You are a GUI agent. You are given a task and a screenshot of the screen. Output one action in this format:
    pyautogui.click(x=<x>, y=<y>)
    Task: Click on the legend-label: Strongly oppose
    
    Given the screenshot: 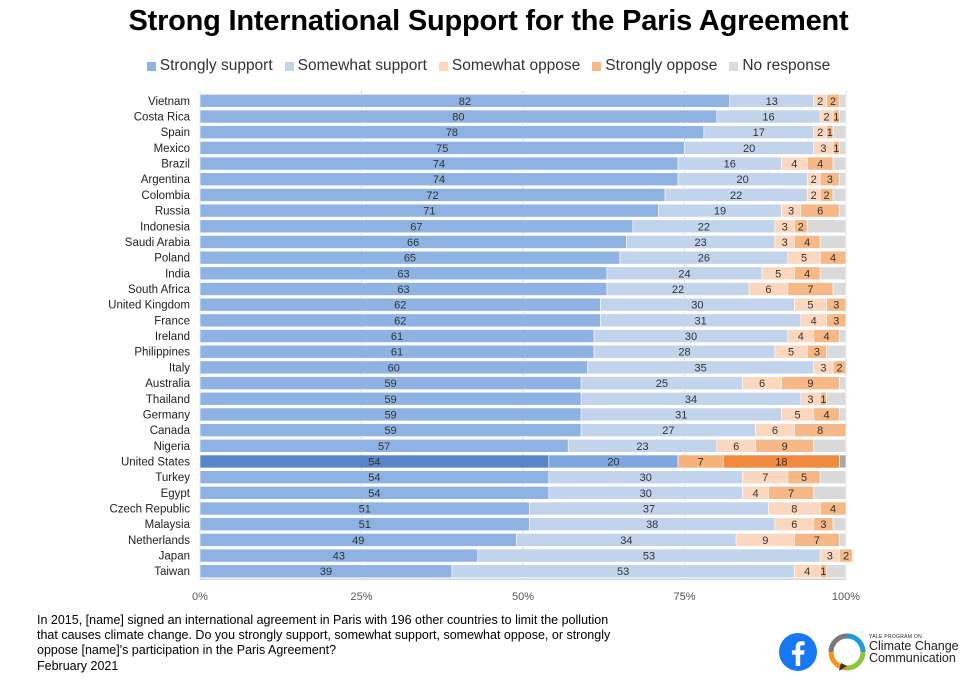 What is the action you would take?
    pyautogui.click(x=661, y=65)
    